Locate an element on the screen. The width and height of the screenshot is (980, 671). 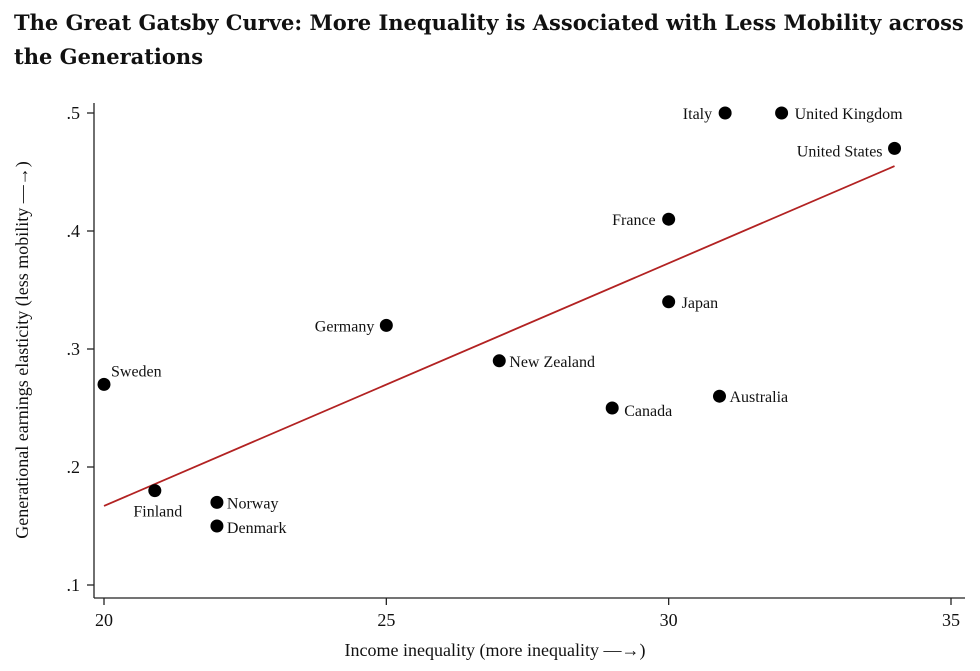
y-tick-label: .3 is located at coordinates (74, 349).